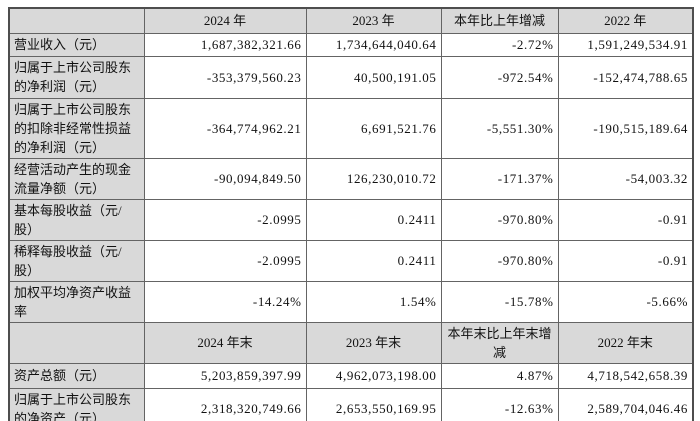  Describe the element at coordinates (373, 342) in the screenshot. I see `col-header-2023-end: 2023 年末` at that location.